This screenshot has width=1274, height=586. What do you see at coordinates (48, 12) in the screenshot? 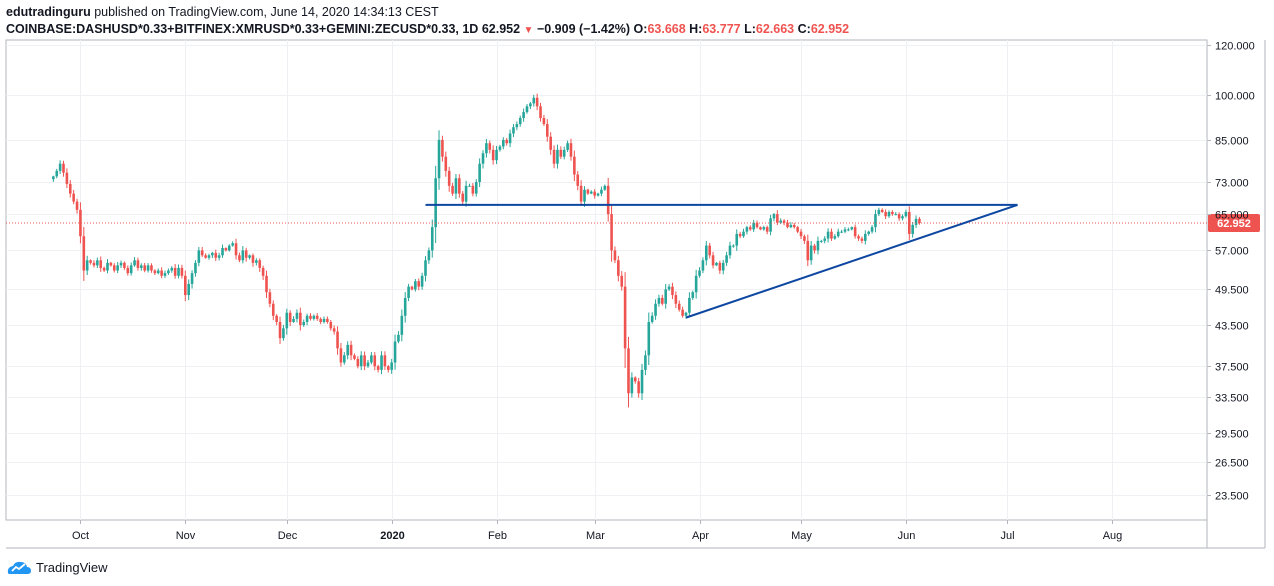
I see `author-name: edutradinguru` at bounding box center [48, 12].